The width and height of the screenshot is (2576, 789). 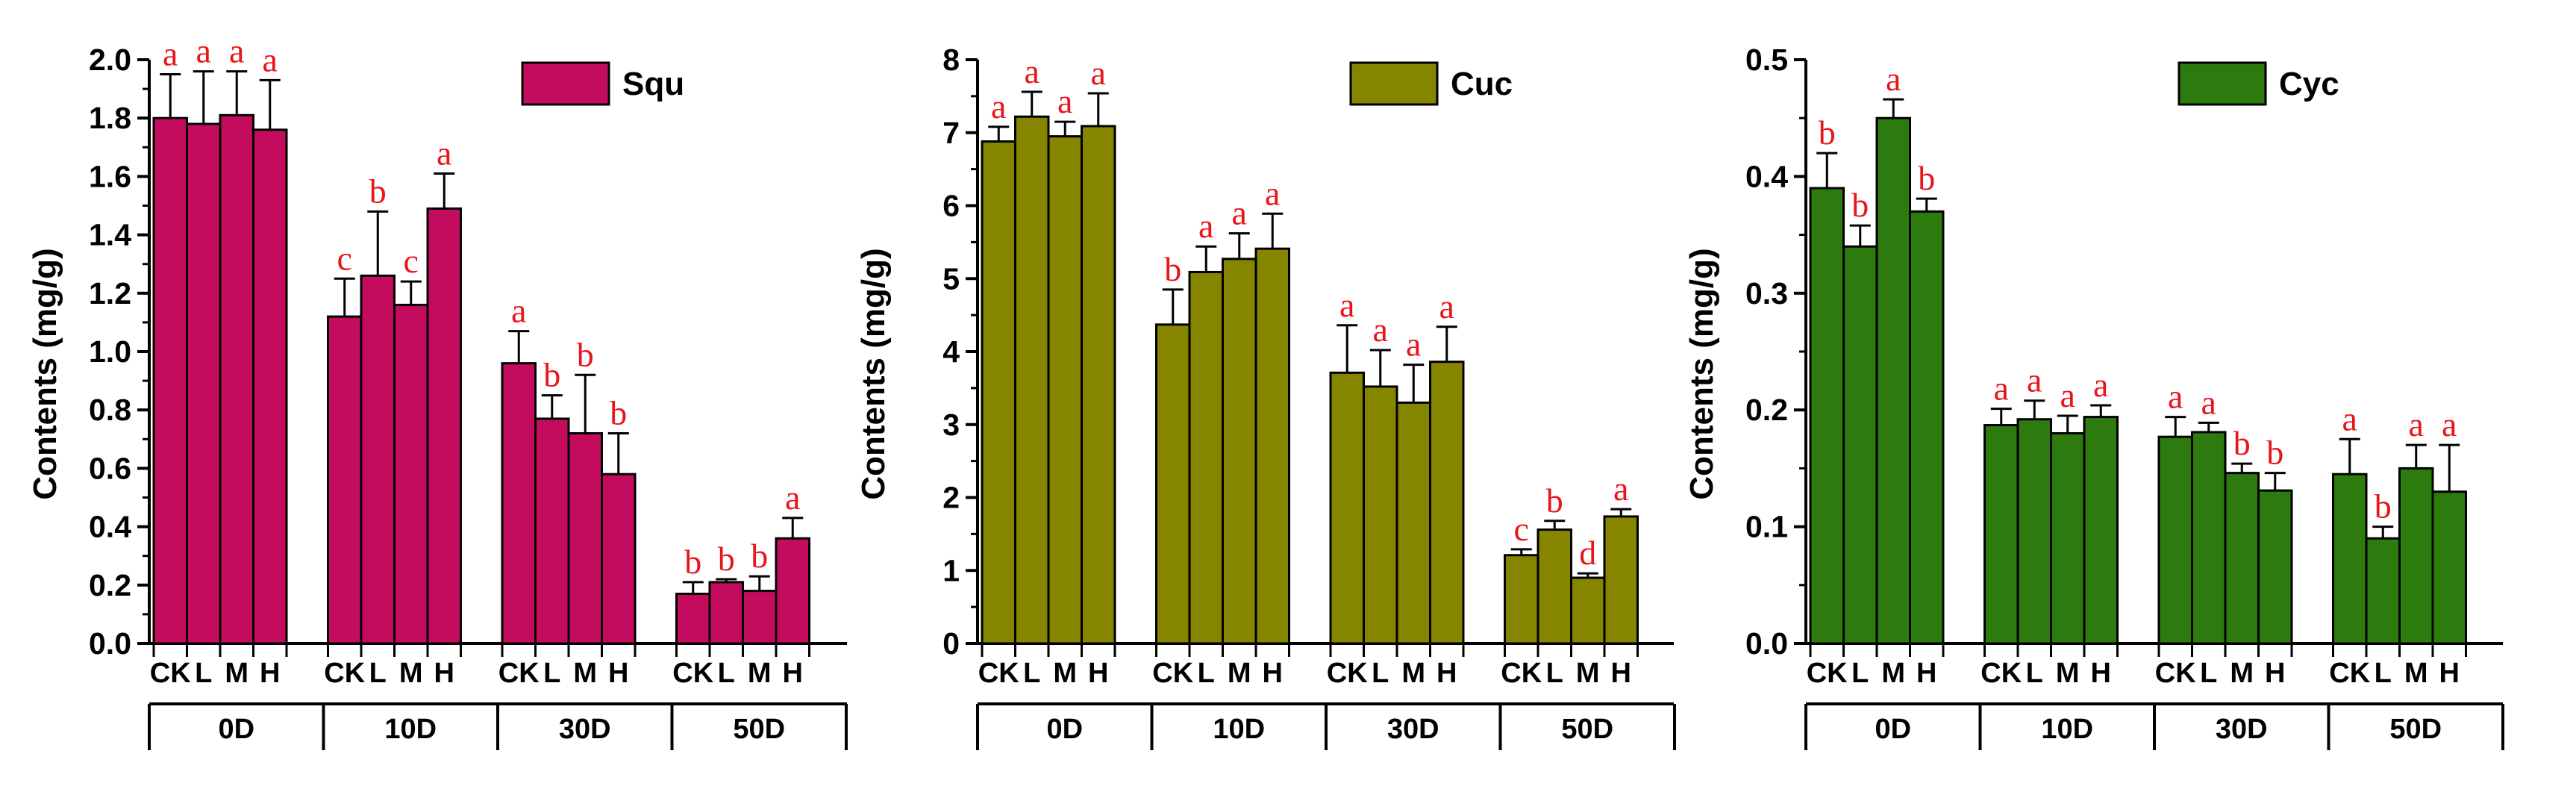 What do you see at coordinates (2309, 84) in the screenshot?
I see `legend-label: Cyc` at bounding box center [2309, 84].